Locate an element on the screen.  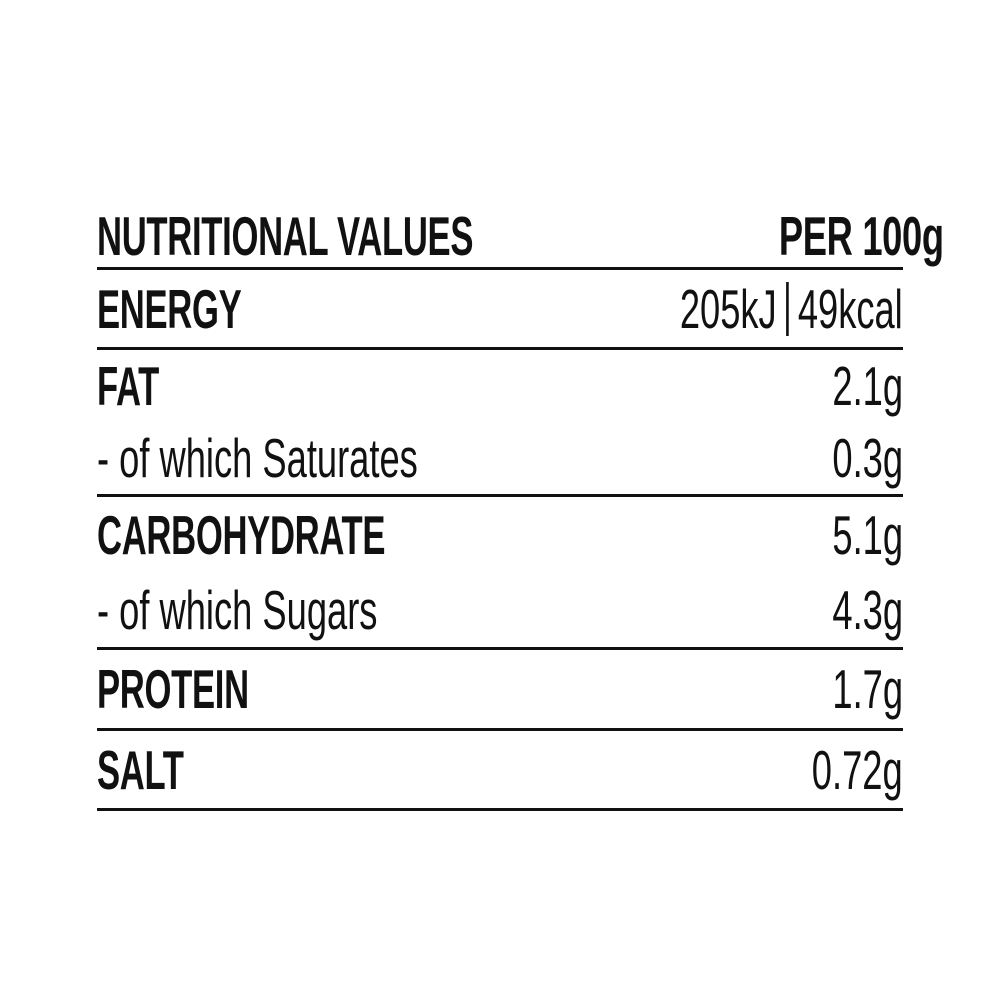
carbohydrate-label: CARBOHYDRATE is located at coordinates (241, 534).